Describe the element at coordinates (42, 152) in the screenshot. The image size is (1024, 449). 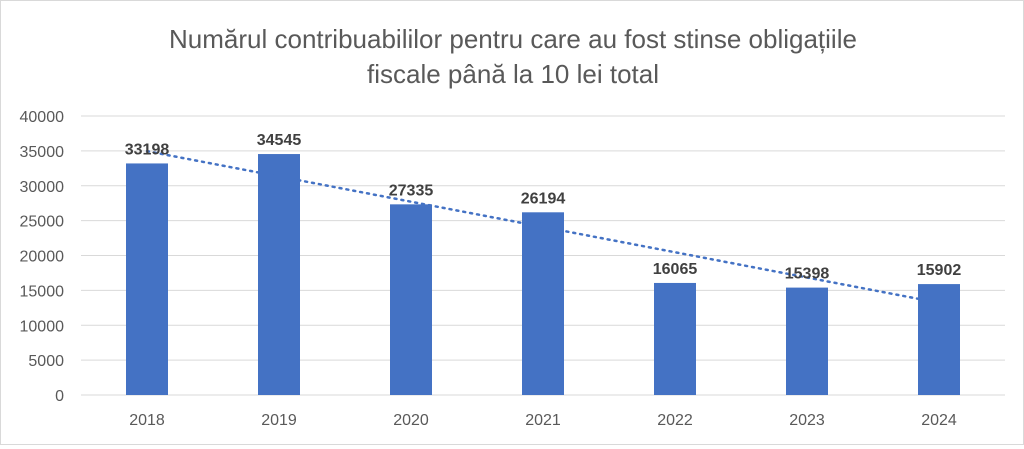
I see `y-tick-label: 35000` at that location.